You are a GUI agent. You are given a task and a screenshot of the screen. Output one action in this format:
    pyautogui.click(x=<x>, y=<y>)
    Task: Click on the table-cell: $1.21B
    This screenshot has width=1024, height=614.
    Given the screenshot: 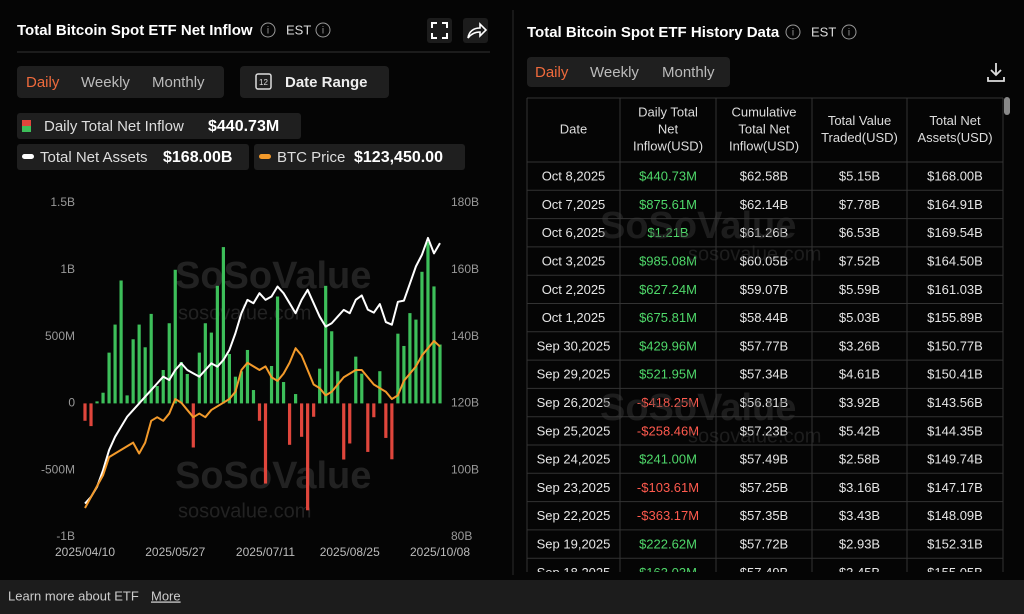 What is the action you would take?
    pyautogui.click(x=667, y=232)
    